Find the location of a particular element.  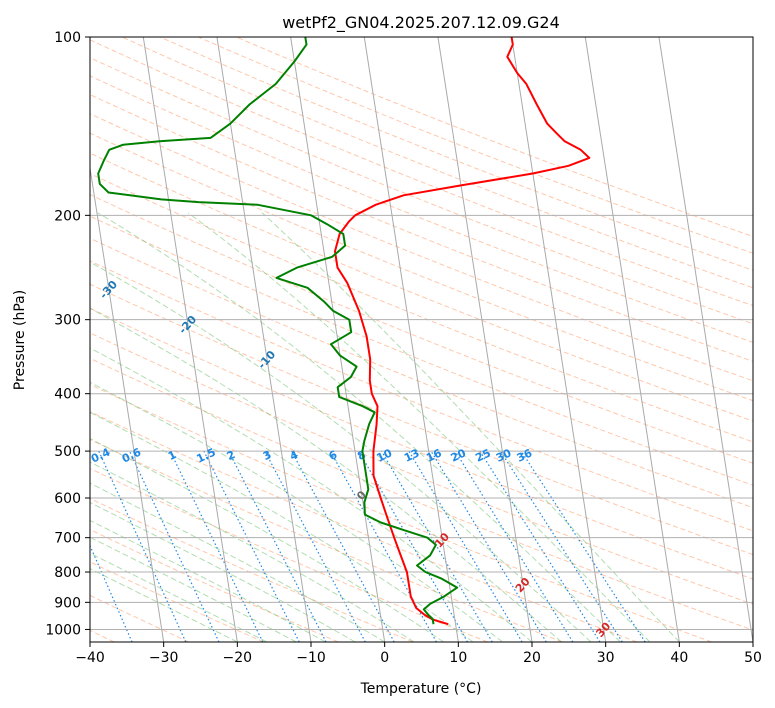

mixing-ratio-label: 3 is located at coordinates (267, 455).